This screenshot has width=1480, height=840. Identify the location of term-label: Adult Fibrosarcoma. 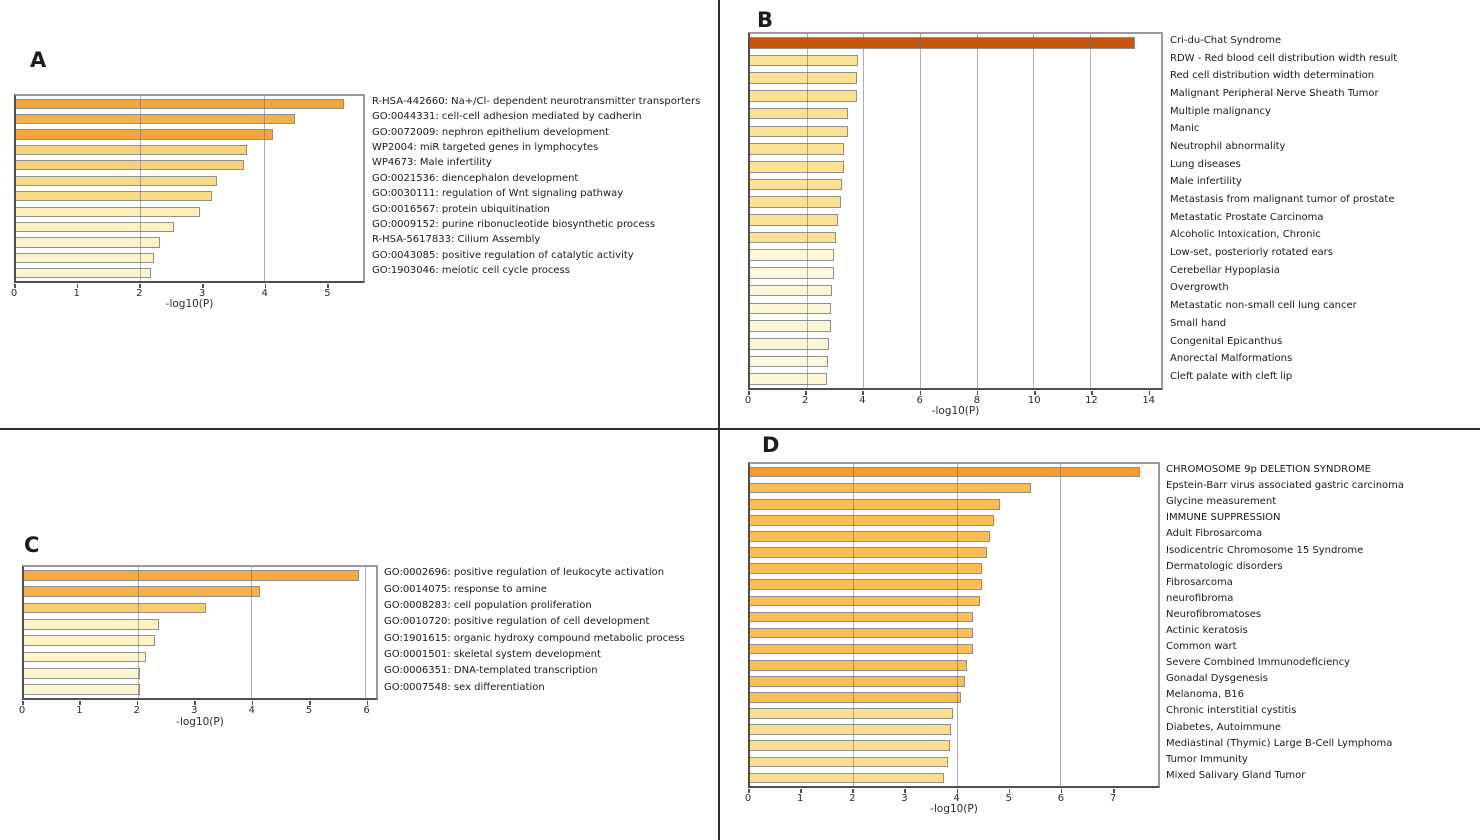
(1214, 534).